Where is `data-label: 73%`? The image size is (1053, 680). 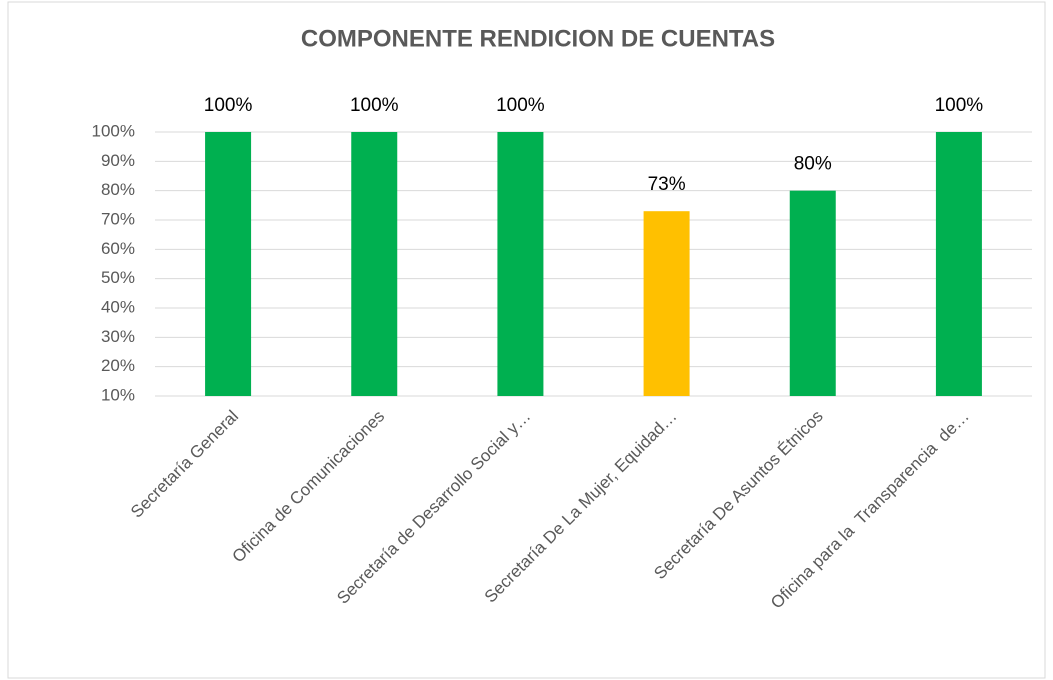 data-label: 73% is located at coordinates (667, 184).